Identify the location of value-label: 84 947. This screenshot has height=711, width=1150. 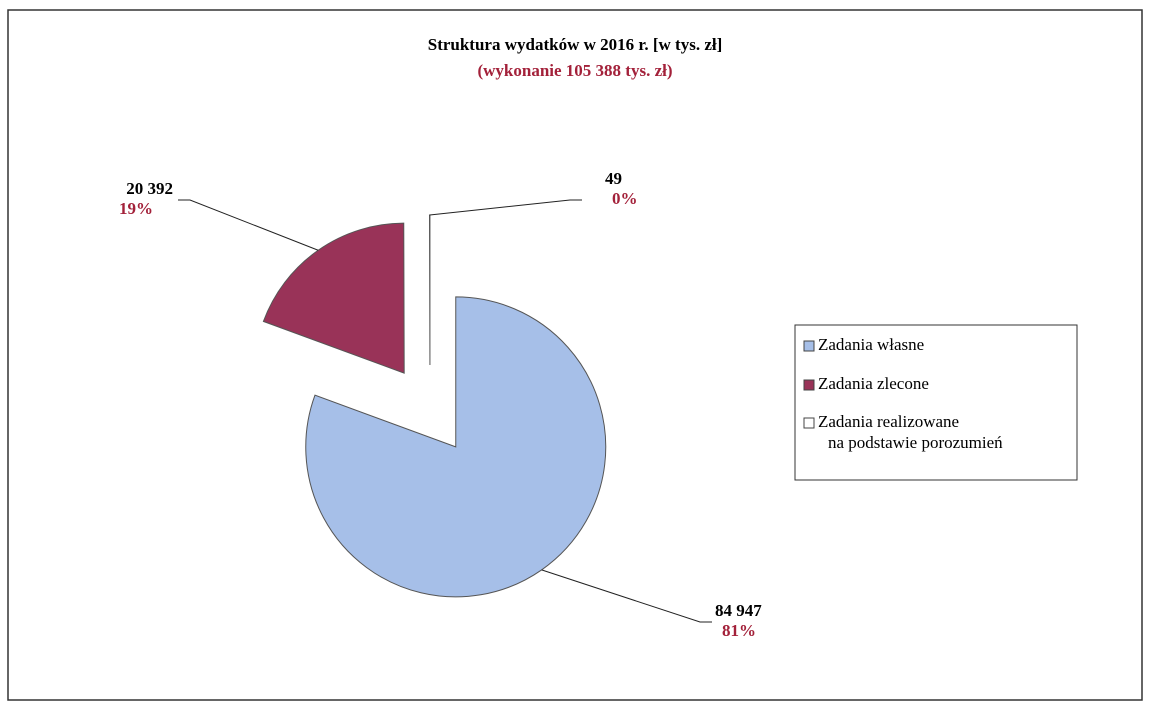
(738, 610).